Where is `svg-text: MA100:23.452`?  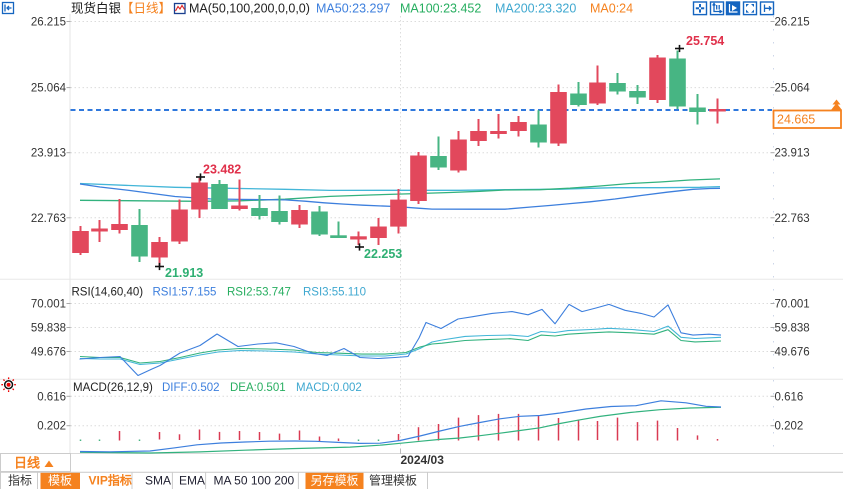 svg-text: MA100:23.452 is located at coordinates (440, 9).